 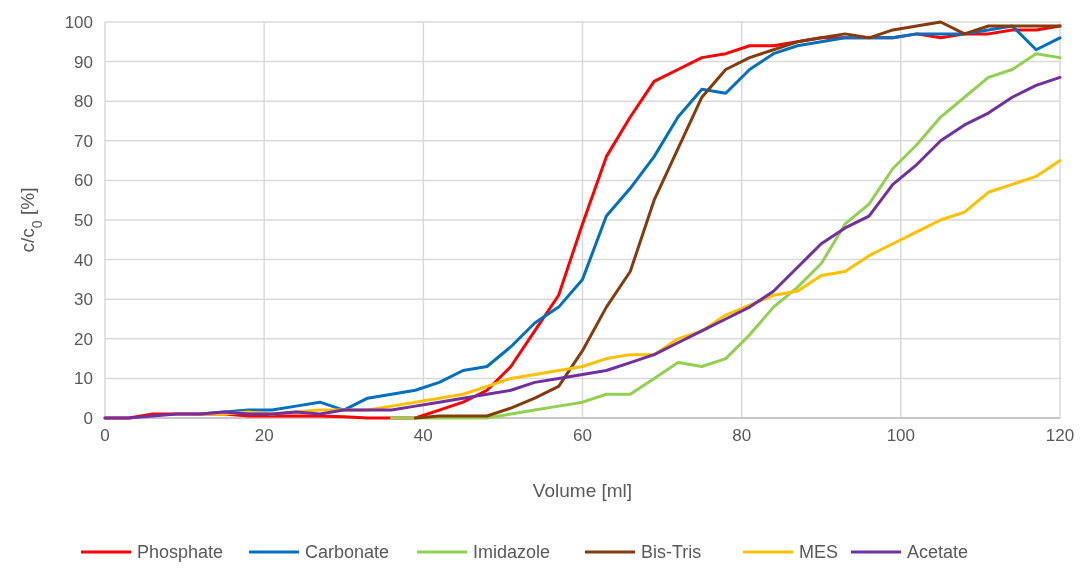 What do you see at coordinates (83, 102) in the screenshot?
I see `y-tick-label: 80` at bounding box center [83, 102].